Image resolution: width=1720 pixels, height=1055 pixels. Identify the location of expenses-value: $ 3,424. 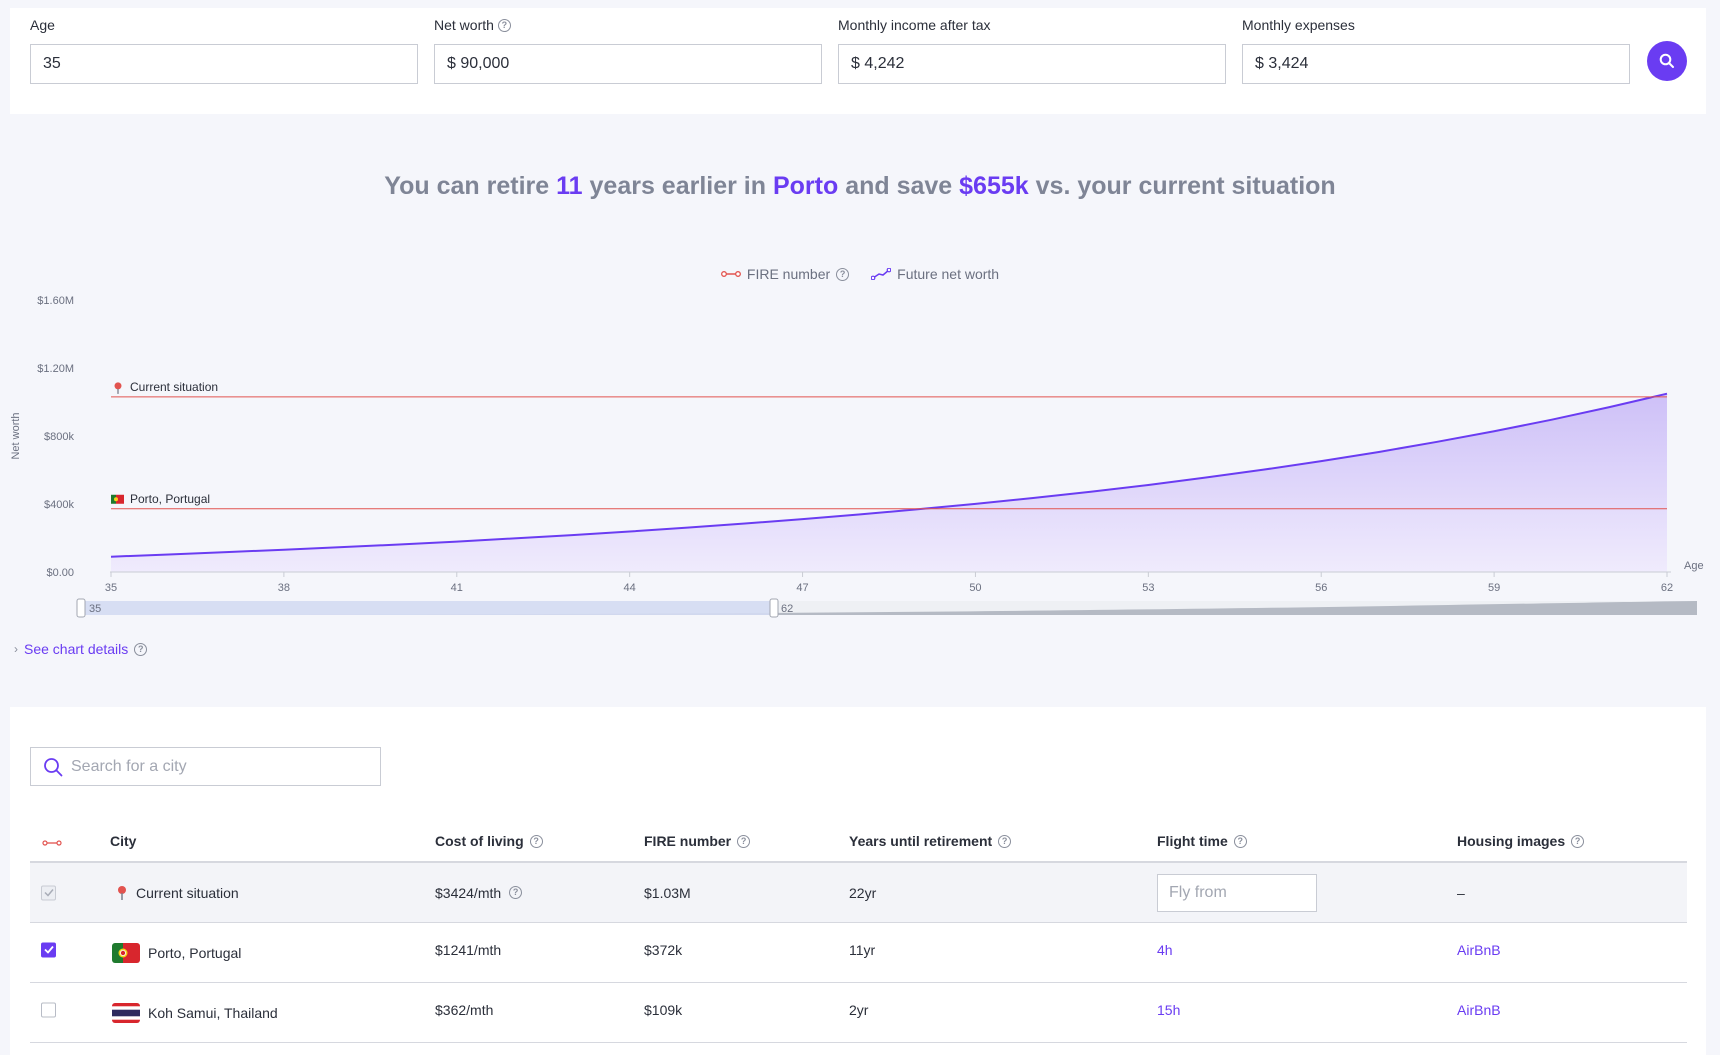
(1282, 63).